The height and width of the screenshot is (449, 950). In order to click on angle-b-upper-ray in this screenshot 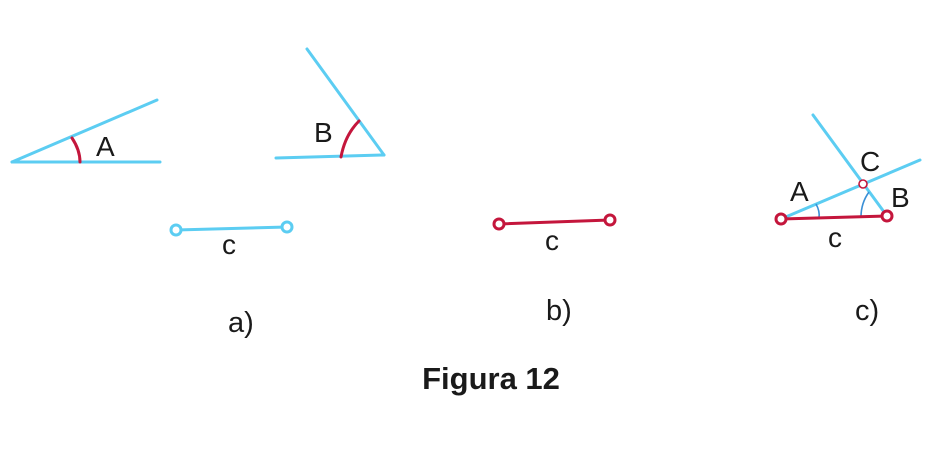, I will do `click(345, 102)`.